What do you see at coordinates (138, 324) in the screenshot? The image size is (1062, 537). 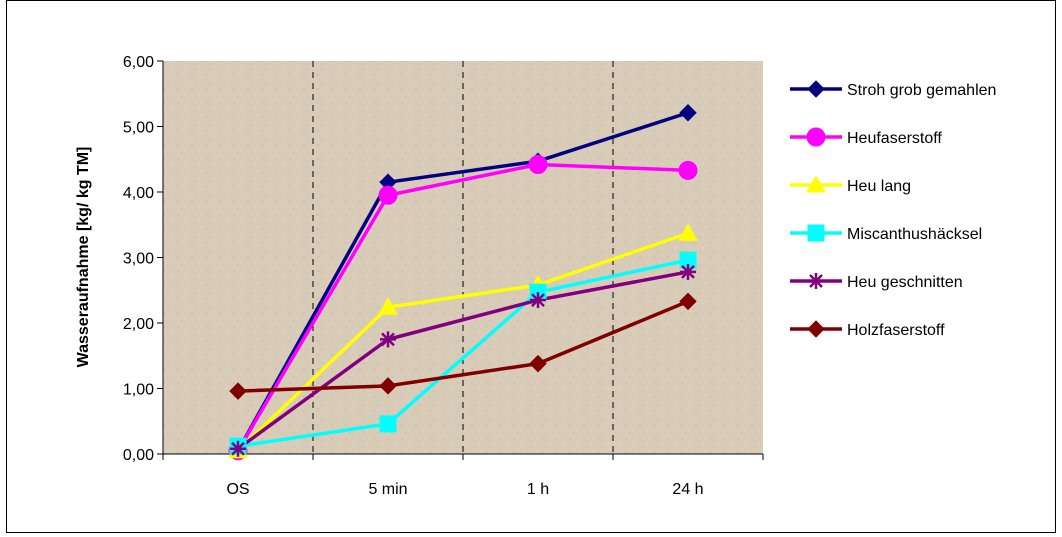 I see `y-tick-label: 2,00` at bounding box center [138, 324].